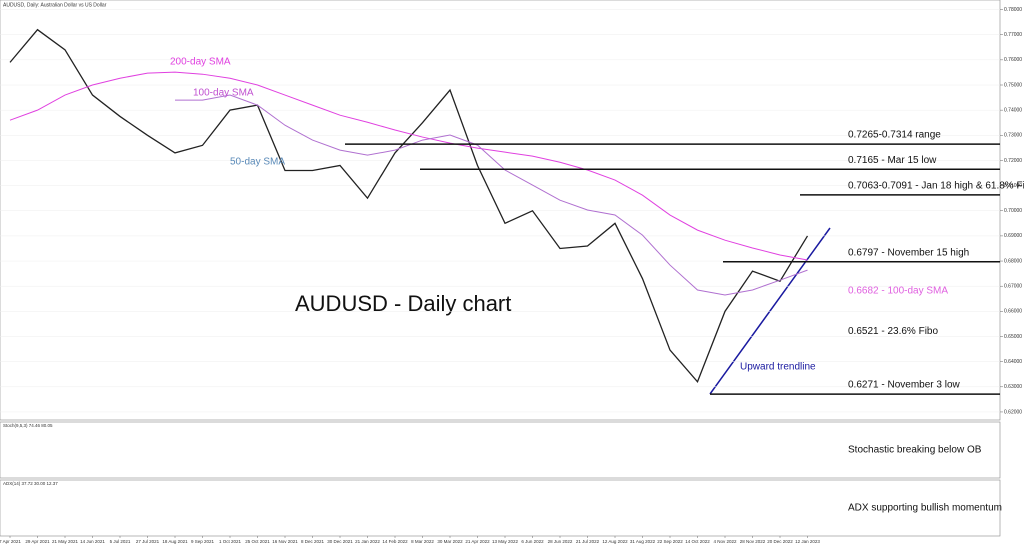 This screenshot has height=547, width=1024. I want to click on x-tick-label: 1 Oct 2021, so click(230, 541).